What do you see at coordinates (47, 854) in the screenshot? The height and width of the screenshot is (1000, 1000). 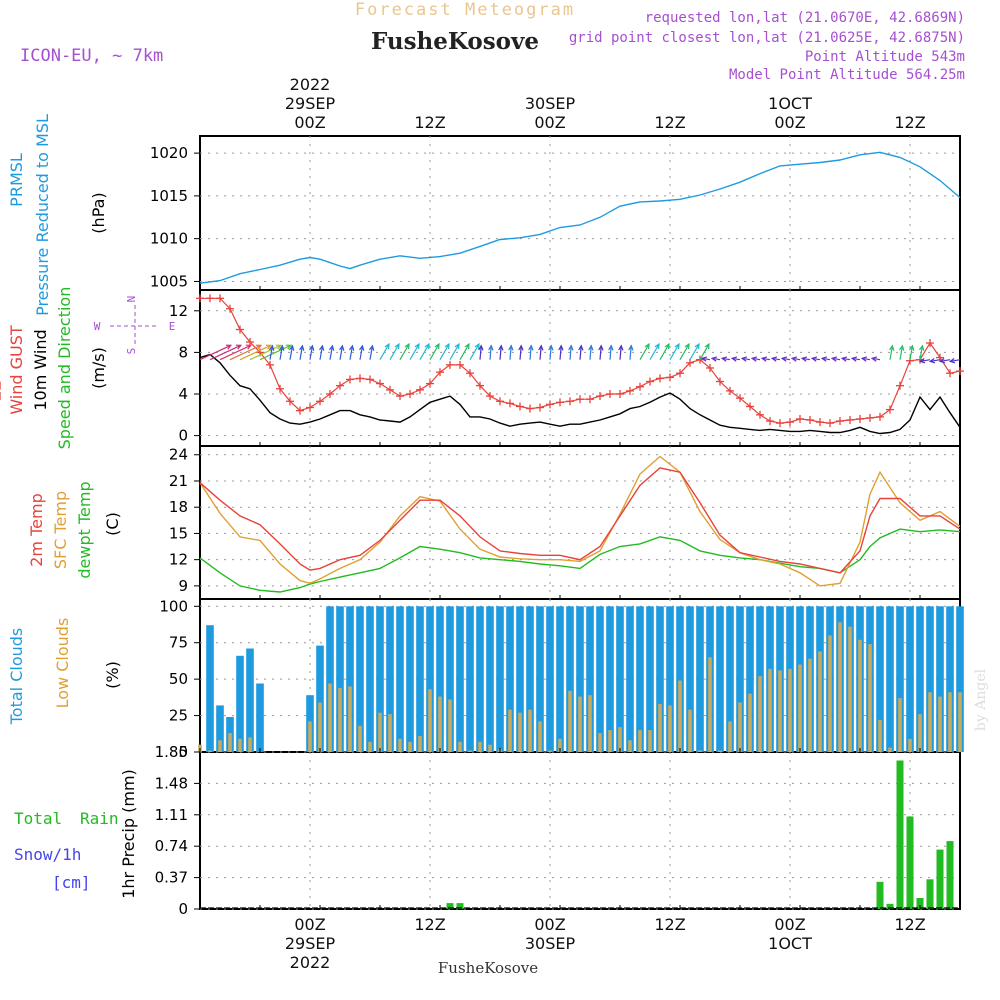 I see `snow-label: Snow/1h` at bounding box center [47, 854].